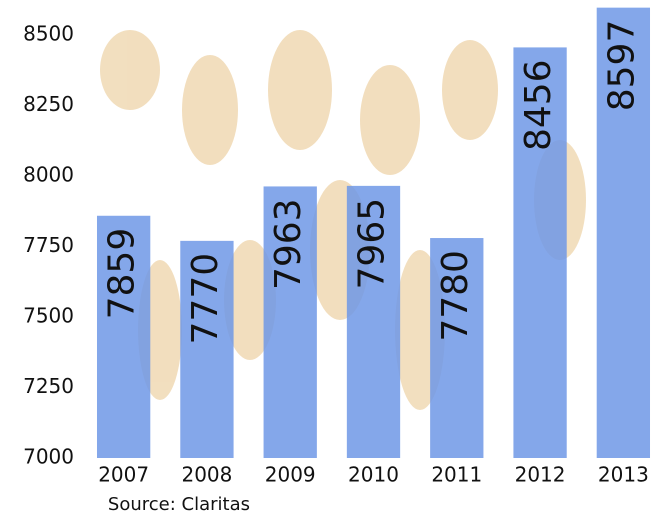 This screenshot has height=518, width=670. I want to click on x-tick-label: 2010, so click(373, 475).